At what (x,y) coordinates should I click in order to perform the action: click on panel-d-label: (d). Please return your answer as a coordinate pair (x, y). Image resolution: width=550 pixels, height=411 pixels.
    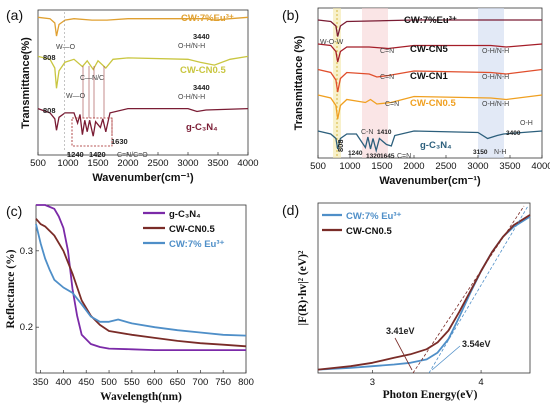
    Looking at the image, I should click on (290, 210).